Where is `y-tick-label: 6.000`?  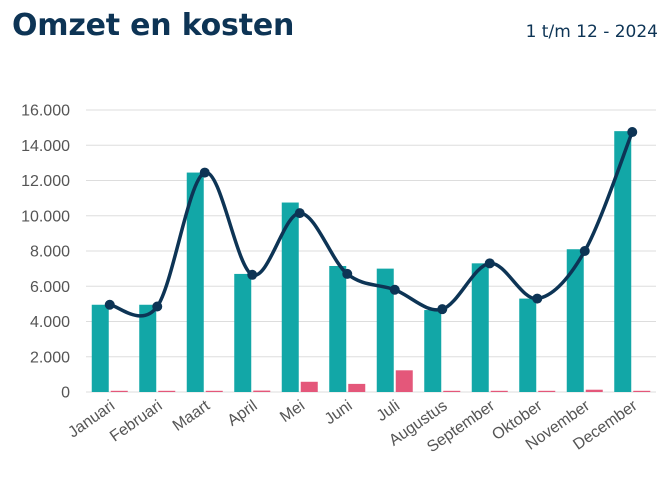 y-tick-label: 6.000 is located at coordinates (50, 287).